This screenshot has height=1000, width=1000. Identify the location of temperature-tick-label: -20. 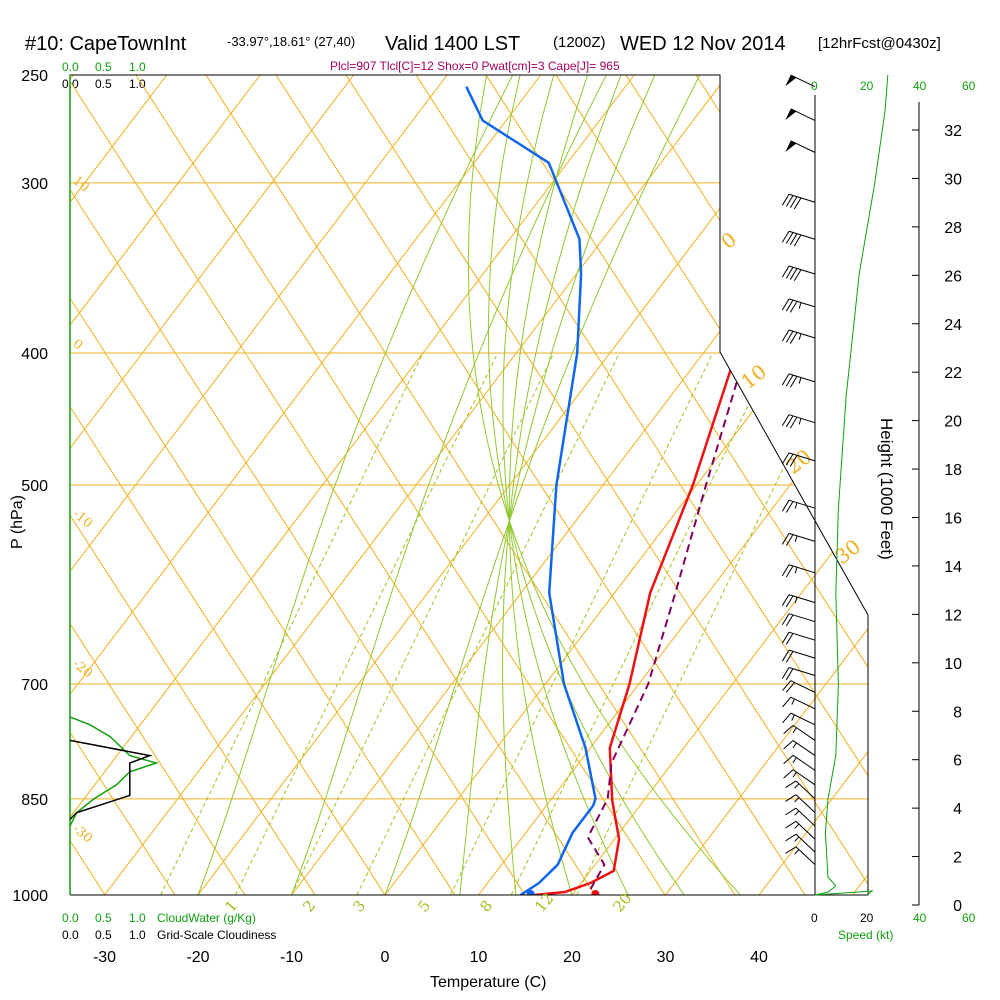
(197, 957).